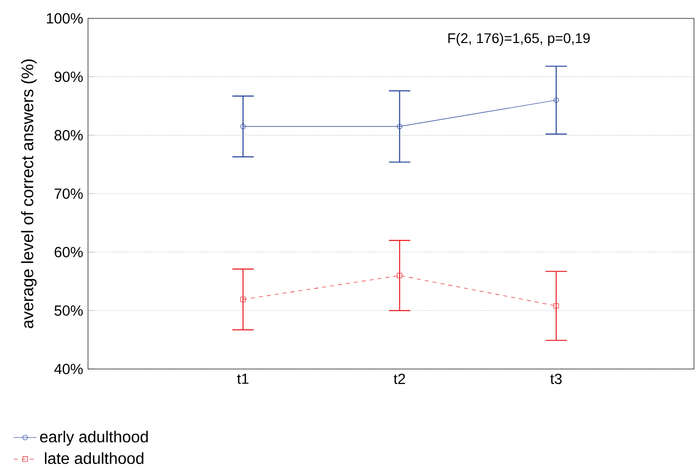 The image size is (696, 470). Describe the element at coordinates (556, 379) in the screenshot. I see `x-tick-label: t3` at that location.